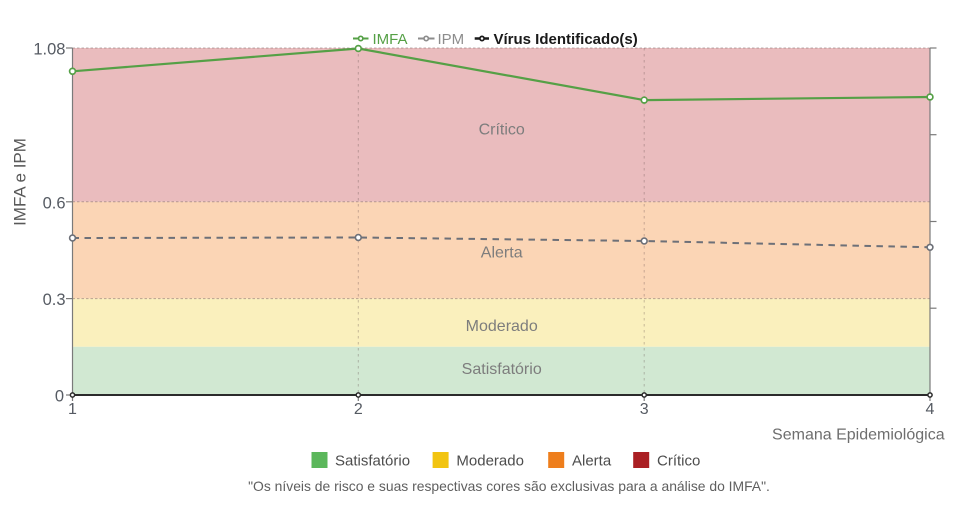 The width and height of the screenshot is (971, 515). Describe the element at coordinates (858, 435) in the screenshot. I see `svg-text: Semana Epidemiológica` at that location.